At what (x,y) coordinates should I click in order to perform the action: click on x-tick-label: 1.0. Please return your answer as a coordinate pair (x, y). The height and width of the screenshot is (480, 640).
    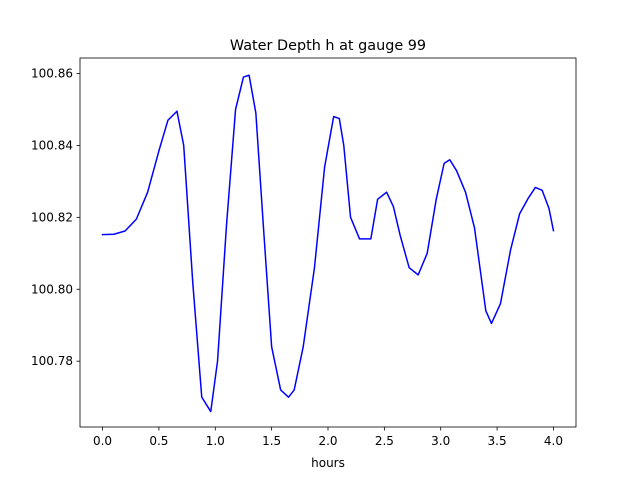
    Looking at the image, I should click on (215, 441).